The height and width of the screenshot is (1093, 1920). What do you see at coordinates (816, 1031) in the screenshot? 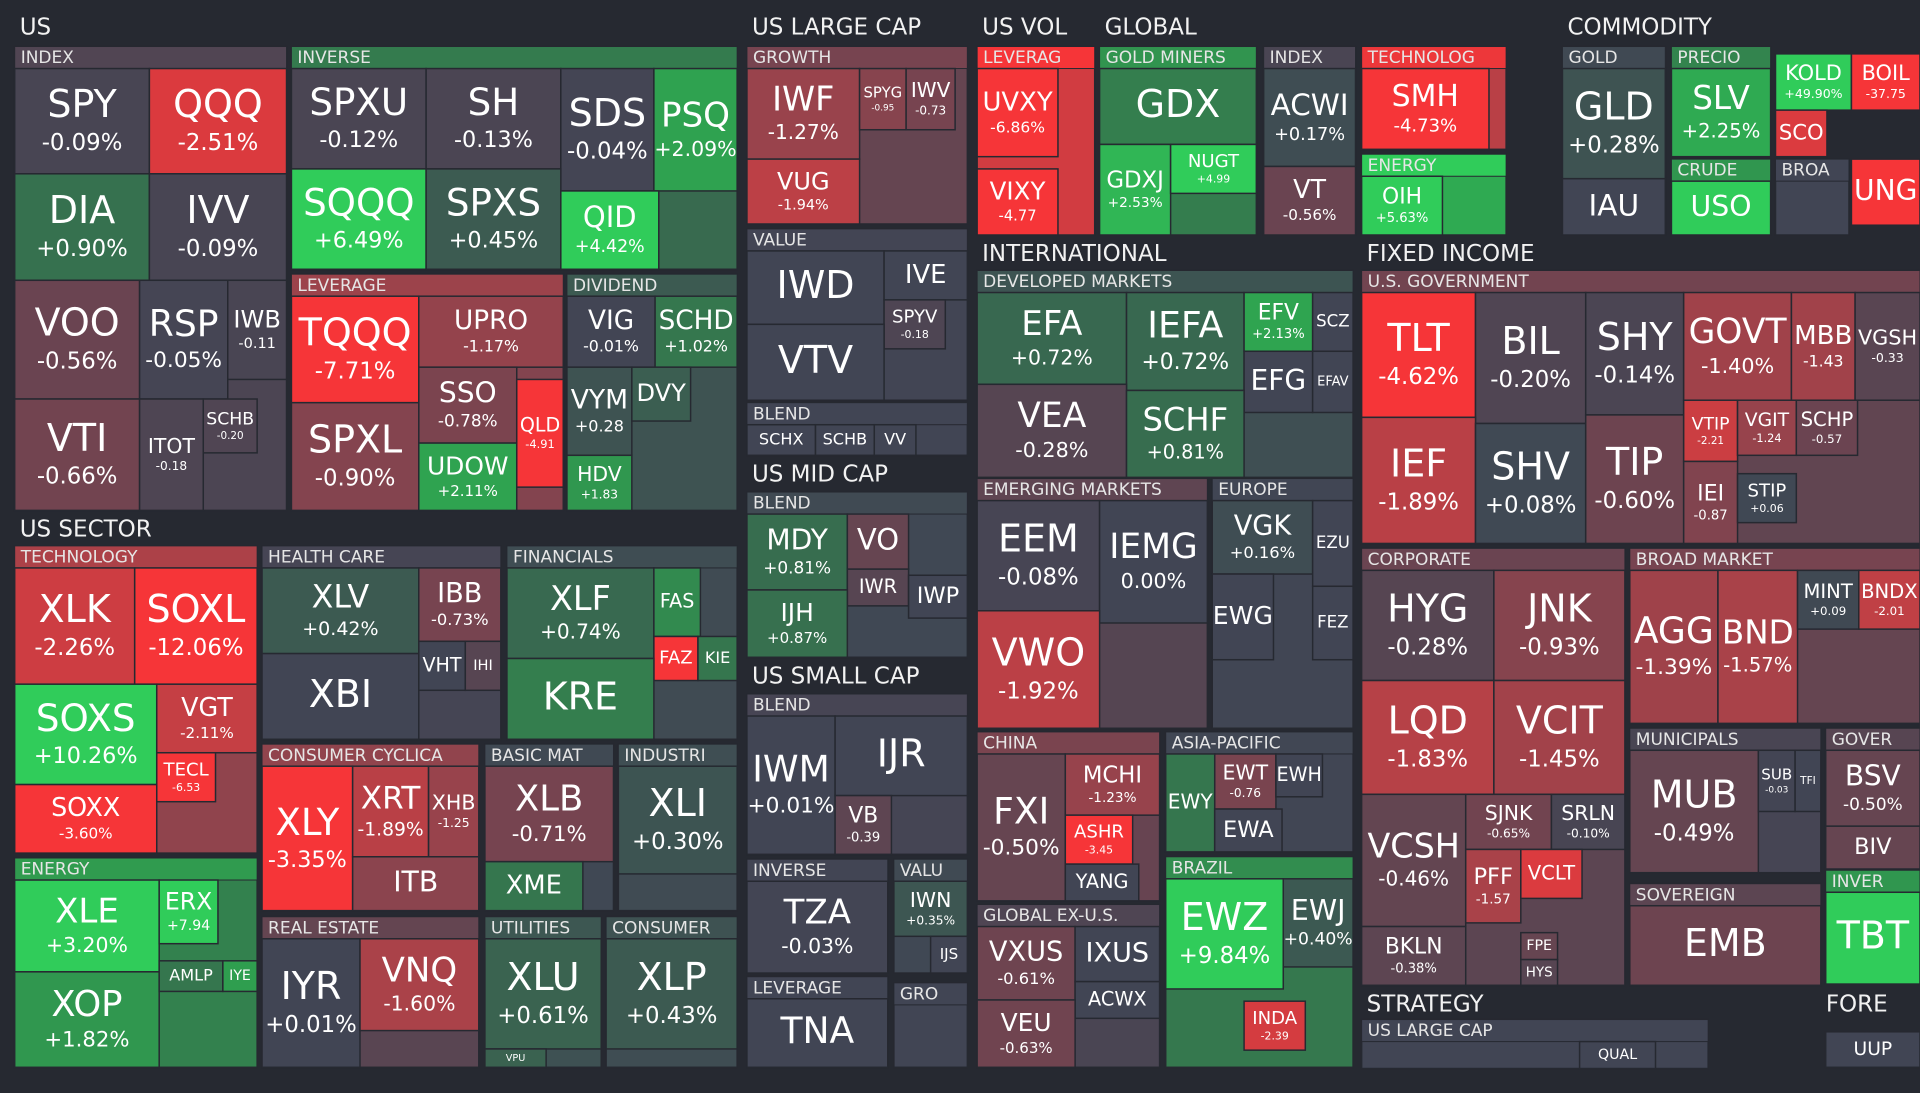
I see `ticker: TNA` at bounding box center [816, 1031].